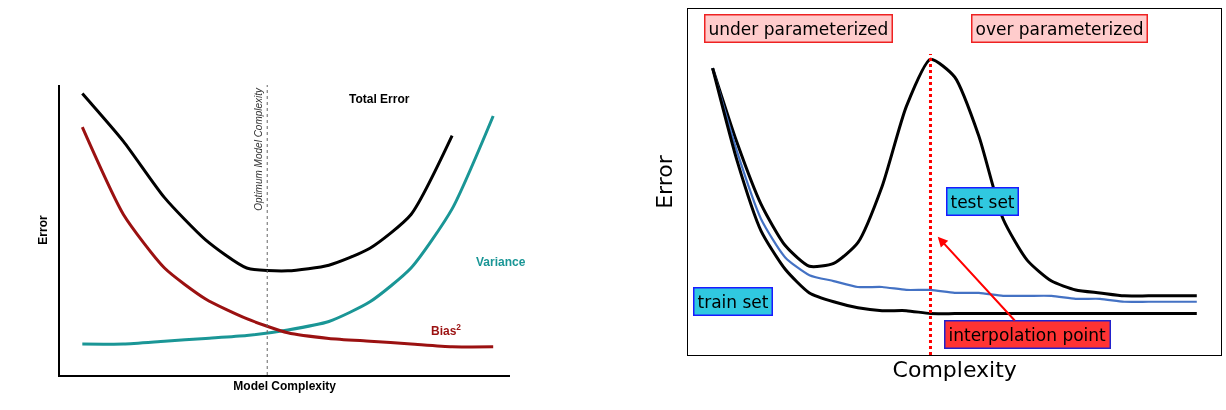  I want to click on series-label: train set, so click(733, 301).